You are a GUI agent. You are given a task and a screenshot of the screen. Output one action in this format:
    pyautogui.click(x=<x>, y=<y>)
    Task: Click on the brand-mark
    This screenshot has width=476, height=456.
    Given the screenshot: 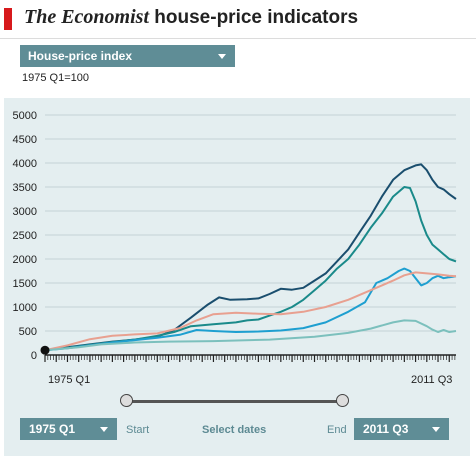 What is the action you would take?
    pyautogui.click(x=8, y=19)
    